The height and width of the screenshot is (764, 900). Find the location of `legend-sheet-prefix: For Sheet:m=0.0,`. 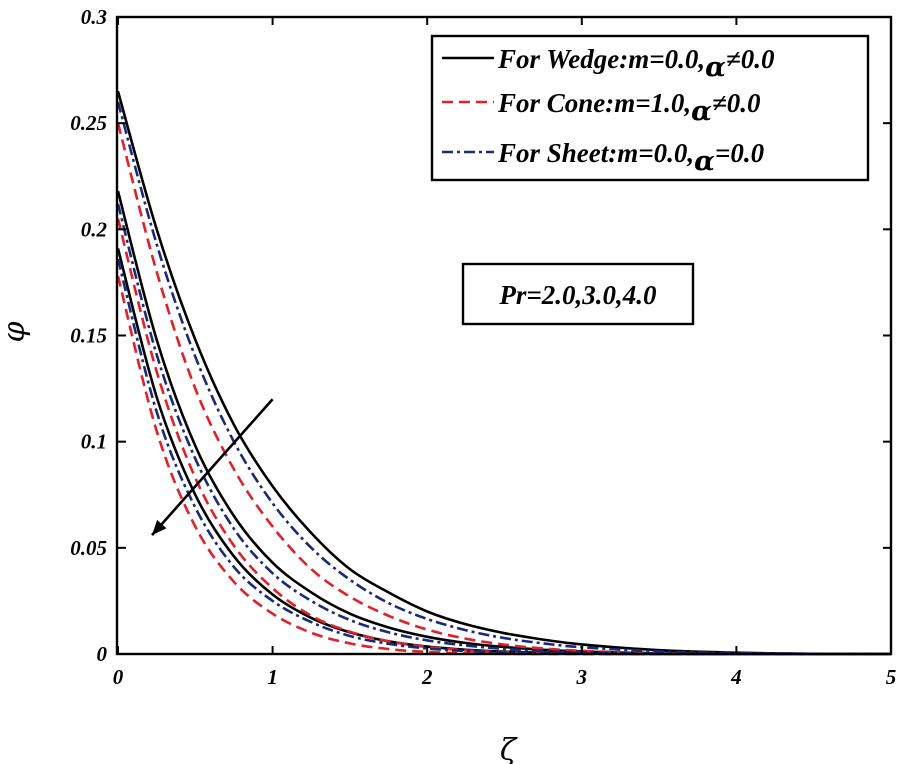

legend-sheet-prefix: For Sheet:m=0.0, is located at coordinates (595, 153).